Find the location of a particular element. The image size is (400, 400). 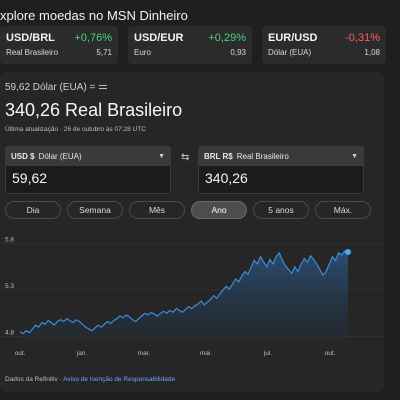

chart-x-tick-label: jul. is located at coordinates (268, 353).